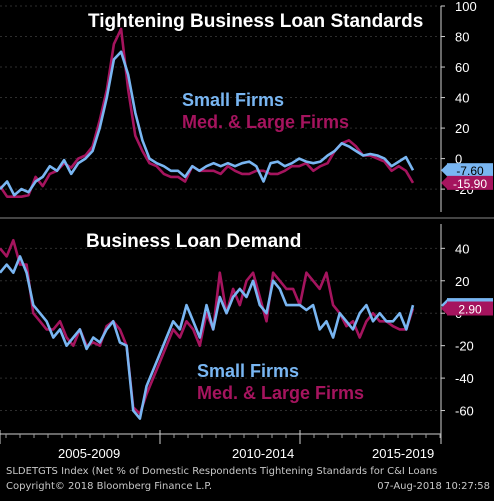  What do you see at coordinates (433, 486) in the screenshot?
I see `footer-timestamp: 07-Aug-2018 10:27:58` at bounding box center [433, 486].